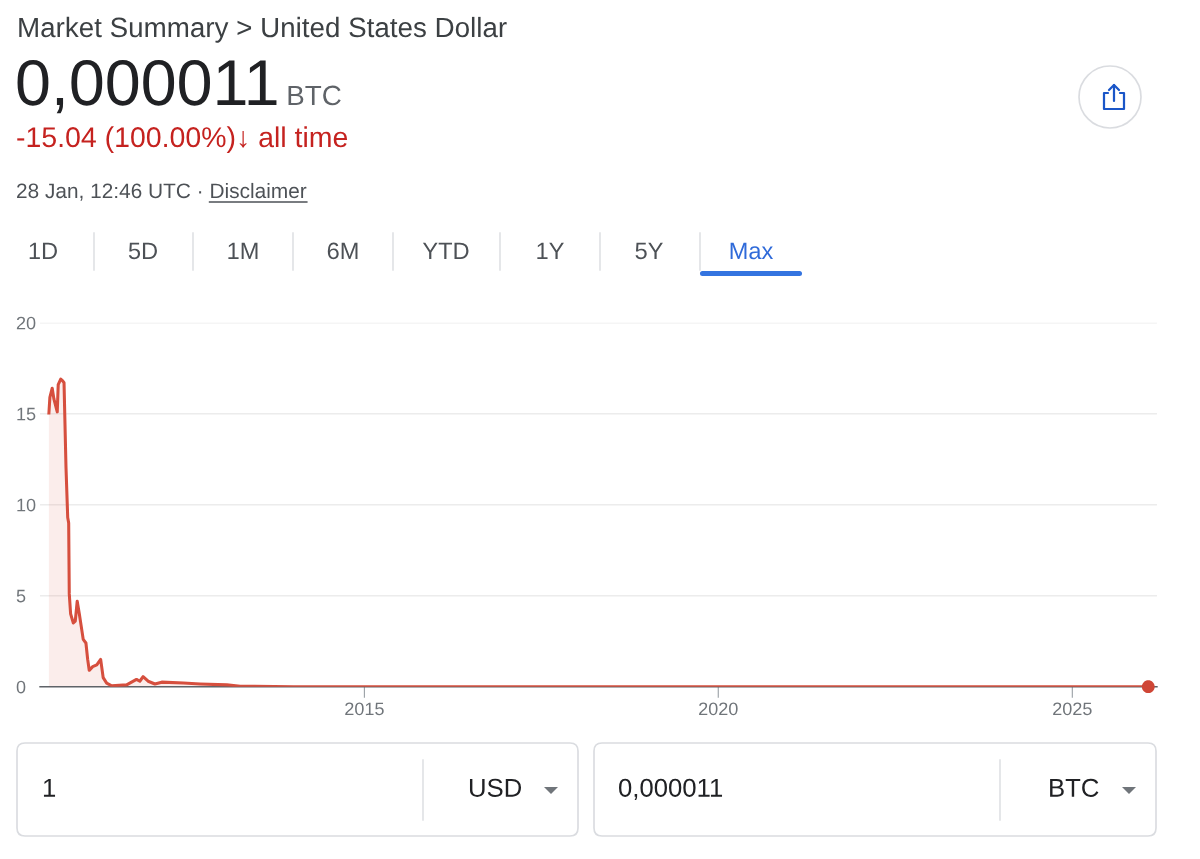 This screenshot has height=859, width=1200. What do you see at coordinates (26, 505) in the screenshot?
I see `y-tick-label: 10` at bounding box center [26, 505].